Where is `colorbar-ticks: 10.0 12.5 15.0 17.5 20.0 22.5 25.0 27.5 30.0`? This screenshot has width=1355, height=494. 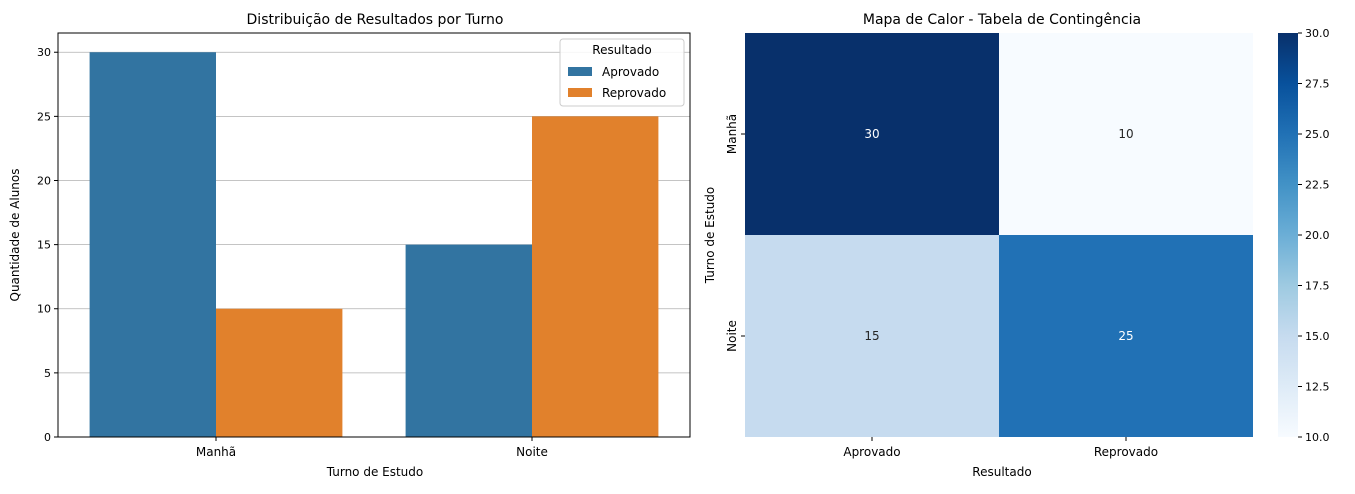 colorbar-ticks: 10.0 12.5 15.0 17.5 20.0 22.5 25.0 27.5 30.0 is located at coordinates (1314, 235).